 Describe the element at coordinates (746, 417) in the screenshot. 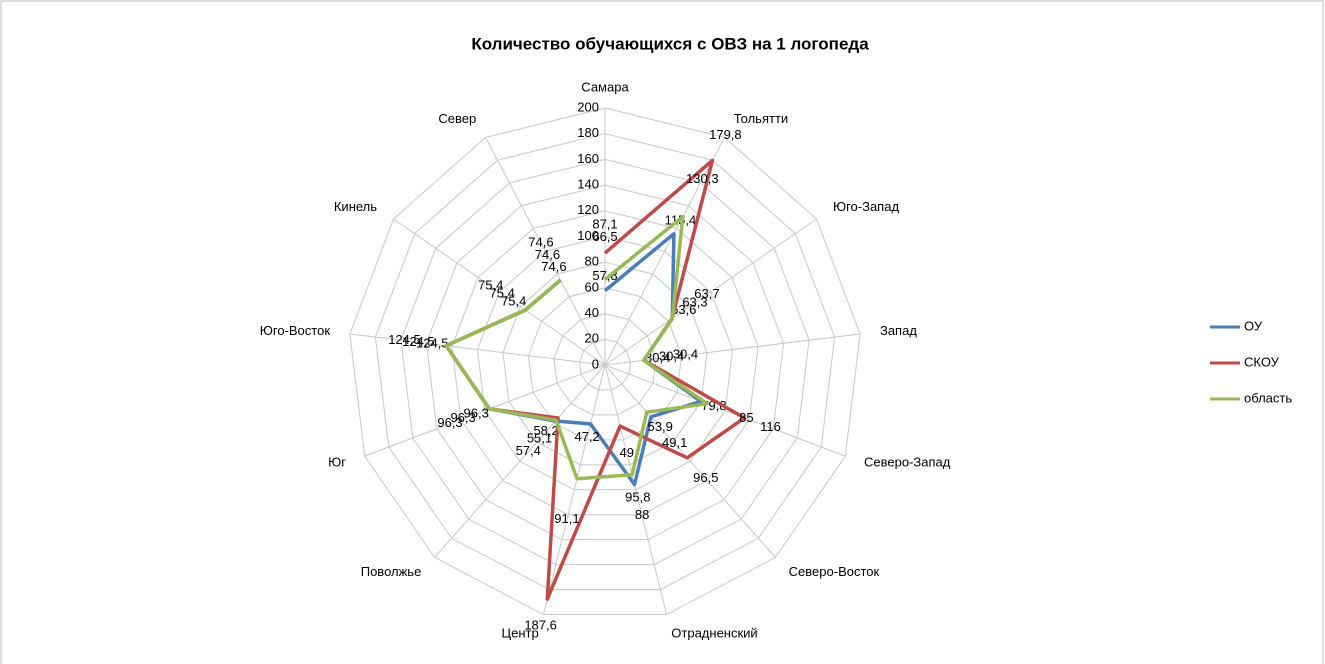

I see `data-label: 85` at that location.